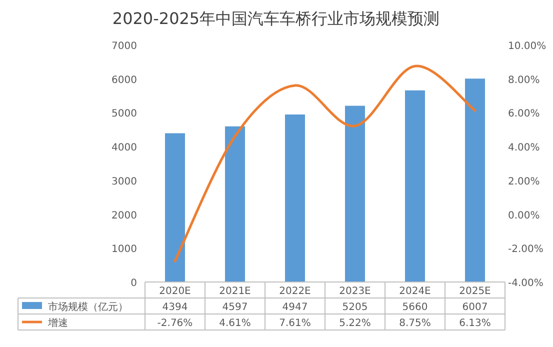  I want to click on y-tick-label: 7000, so click(124, 46).